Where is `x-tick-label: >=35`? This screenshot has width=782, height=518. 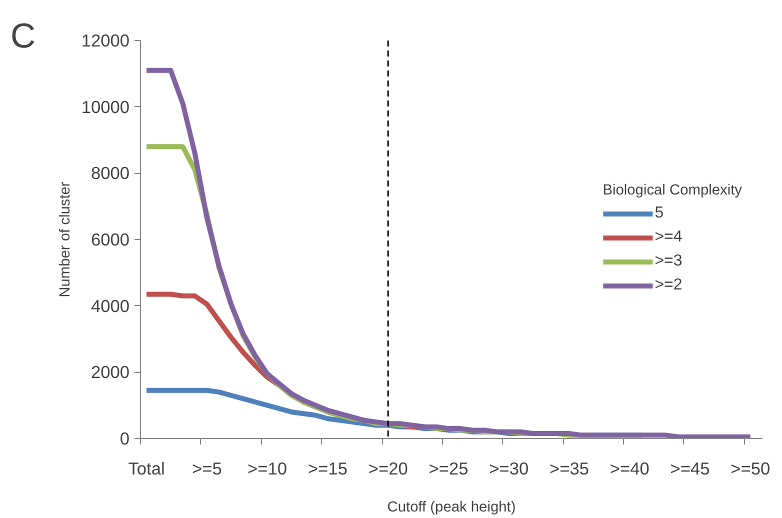 x-tick-label: >=35 is located at coordinates (570, 468).